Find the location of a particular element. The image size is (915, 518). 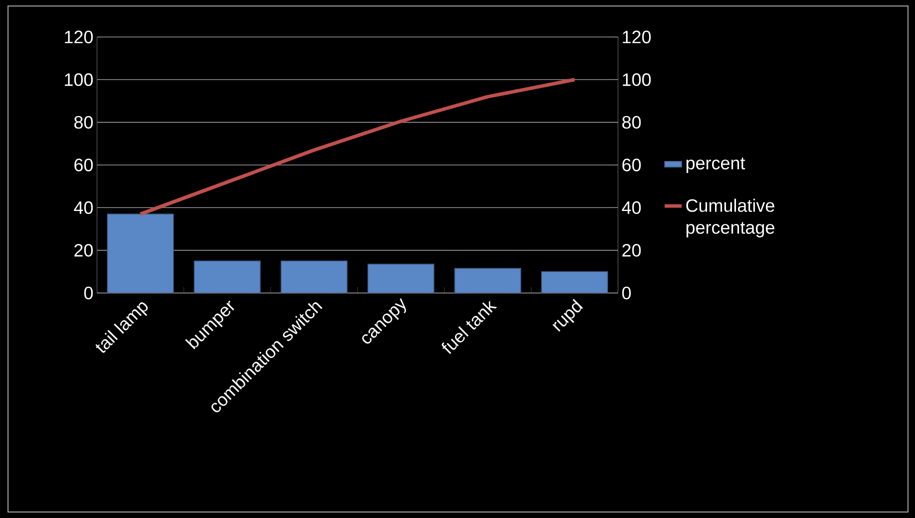

legend-label: Cumulative percentage is located at coordinates (730, 218).